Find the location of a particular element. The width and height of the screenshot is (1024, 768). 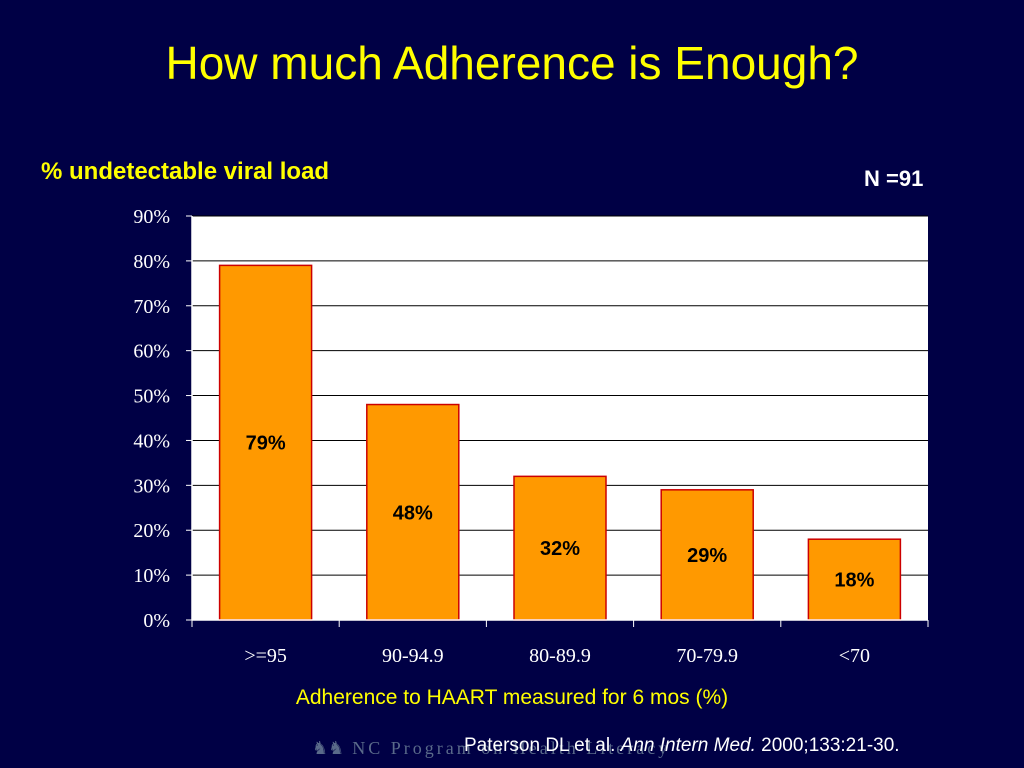

y-tick-label: 0% is located at coordinates (156, 621).